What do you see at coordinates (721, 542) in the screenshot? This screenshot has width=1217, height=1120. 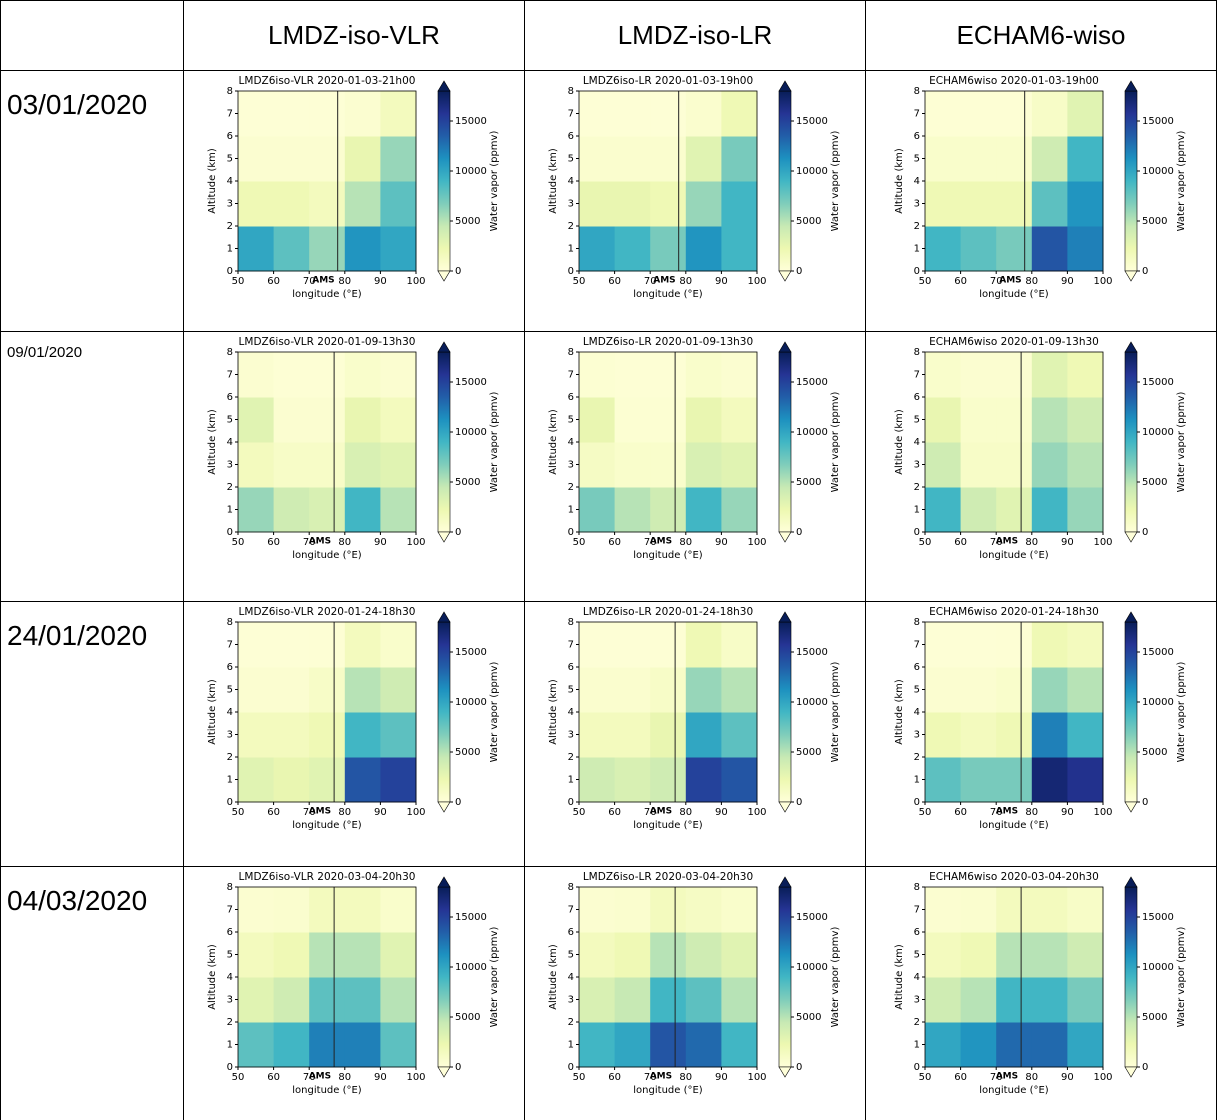 I see `x-tick-label: 90` at bounding box center [721, 542].